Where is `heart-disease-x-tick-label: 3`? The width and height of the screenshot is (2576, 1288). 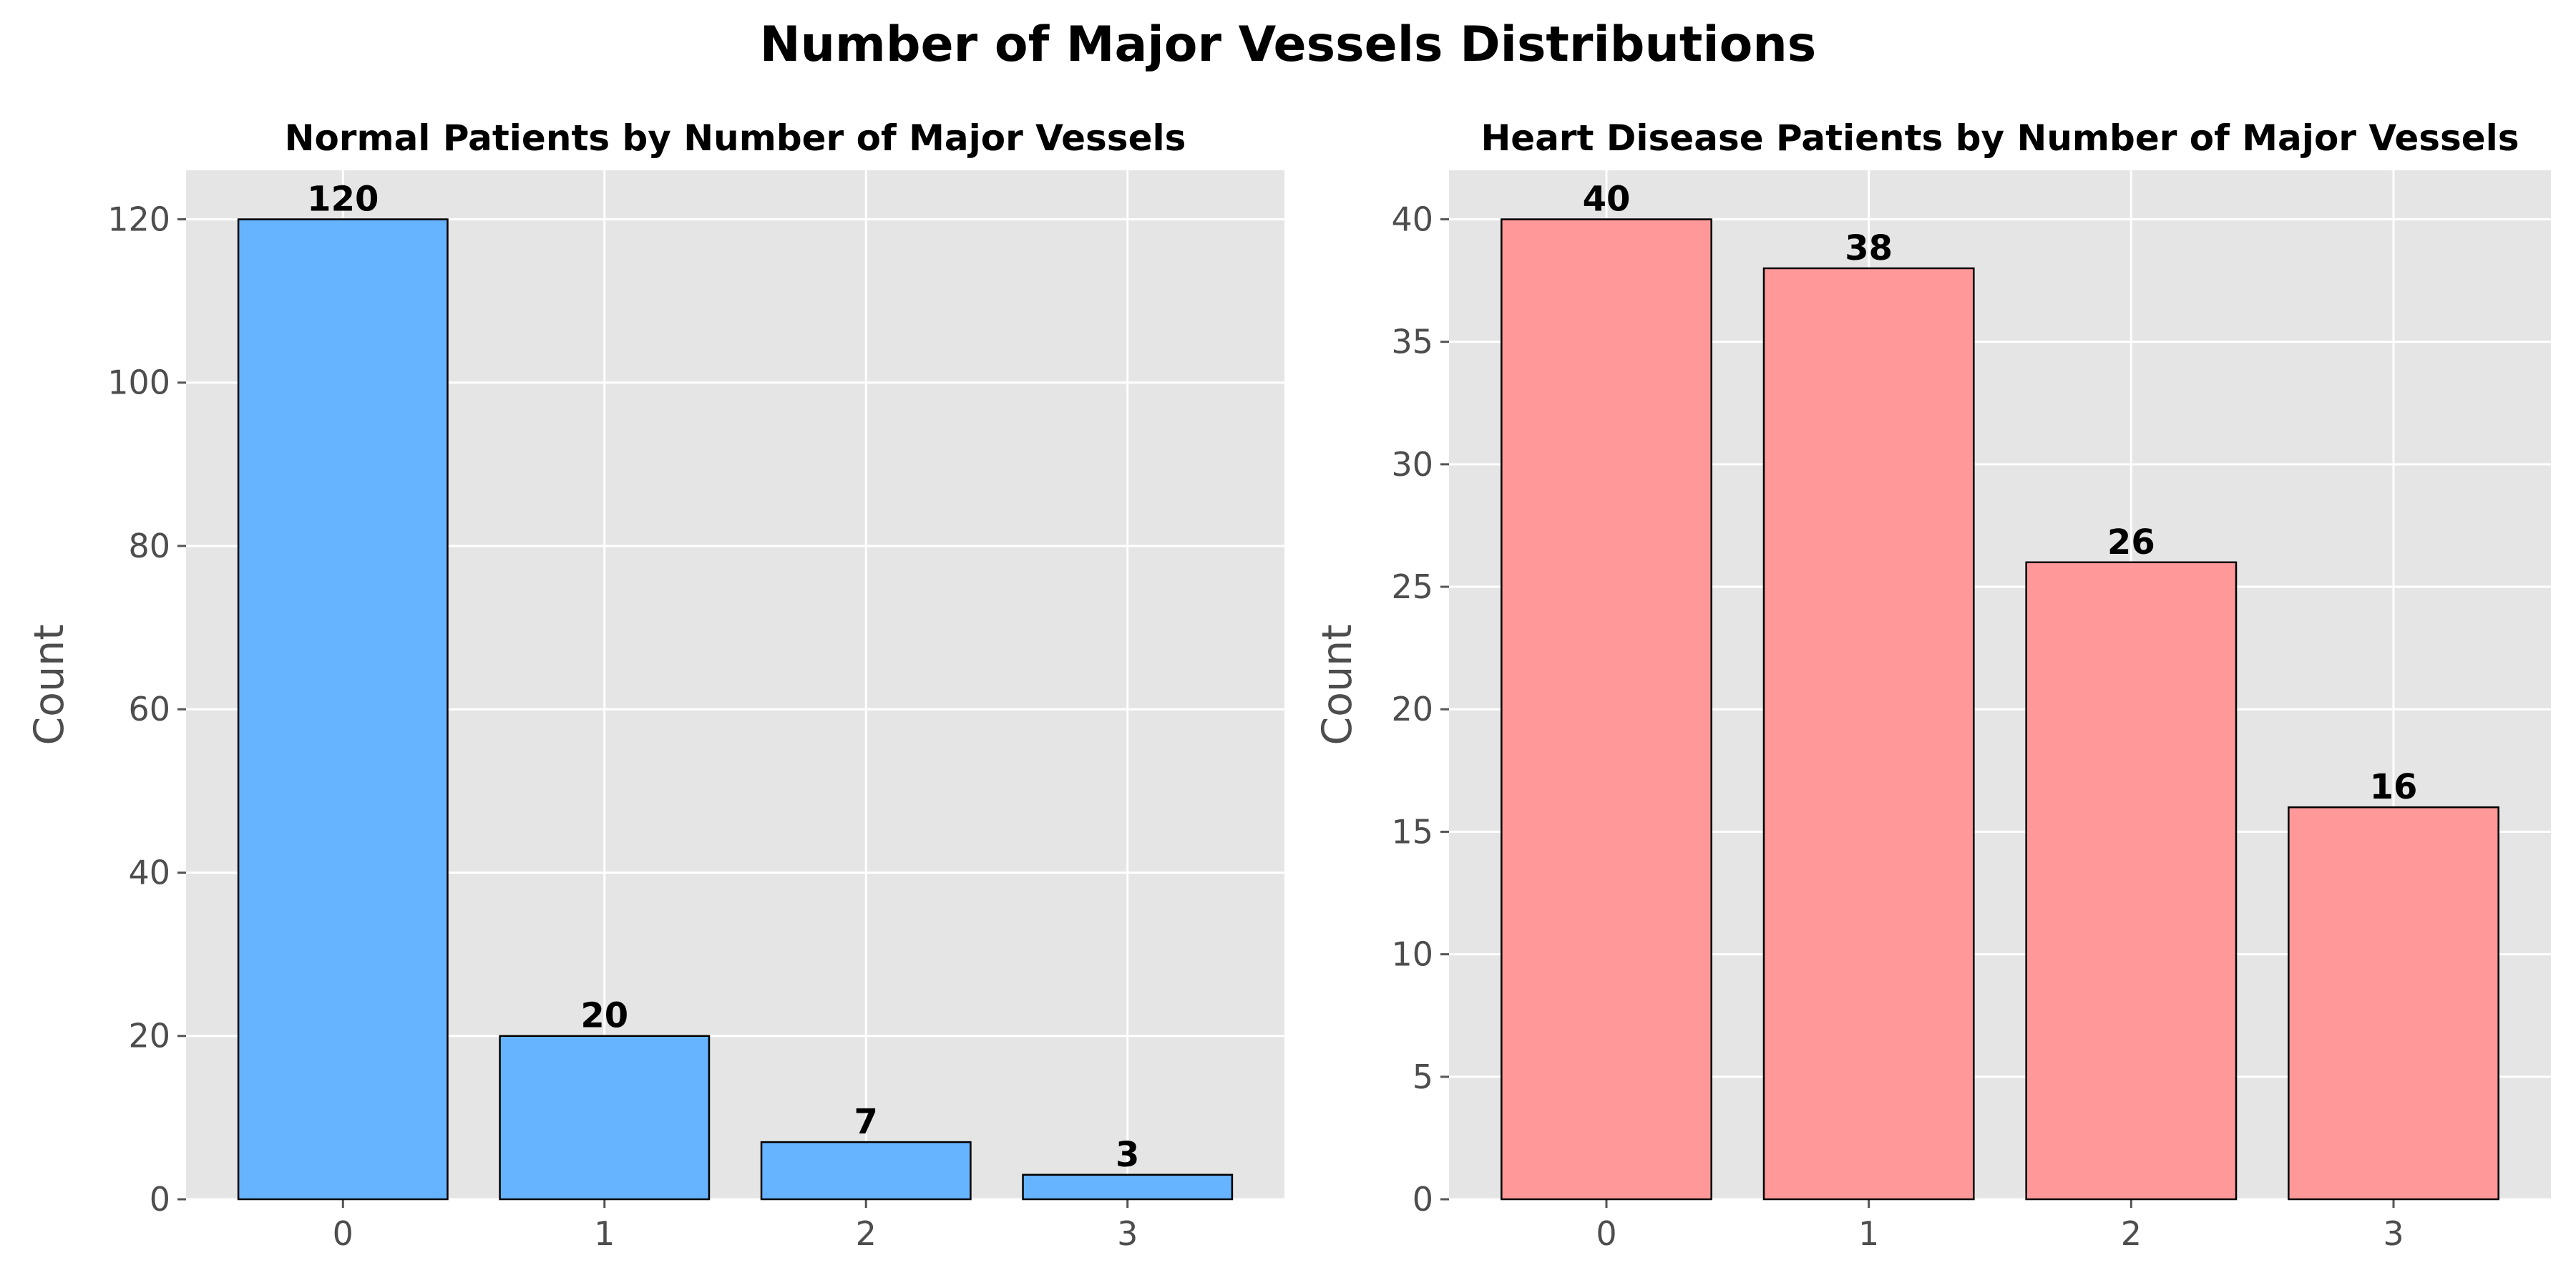
heart-disease-x-tick-label: 3 is located at coordinates (2393, 1233).